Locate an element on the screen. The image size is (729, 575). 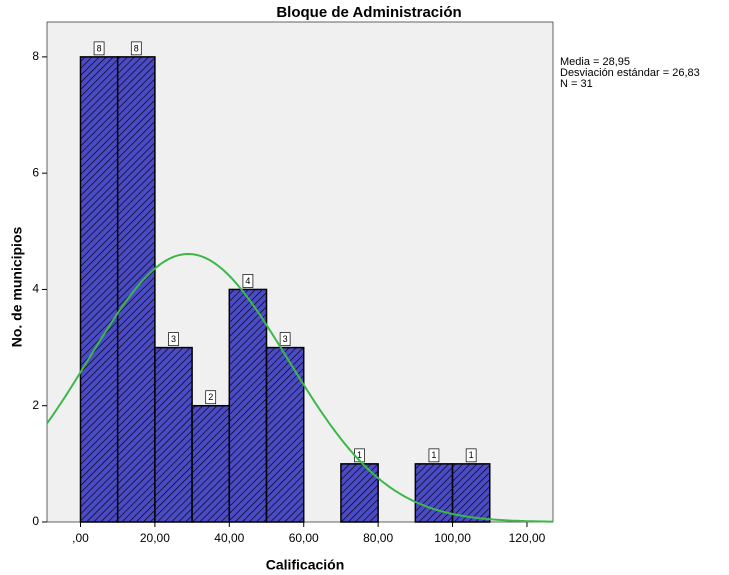
x-tick-label: 100,00 is located at coordinates (452, 538).